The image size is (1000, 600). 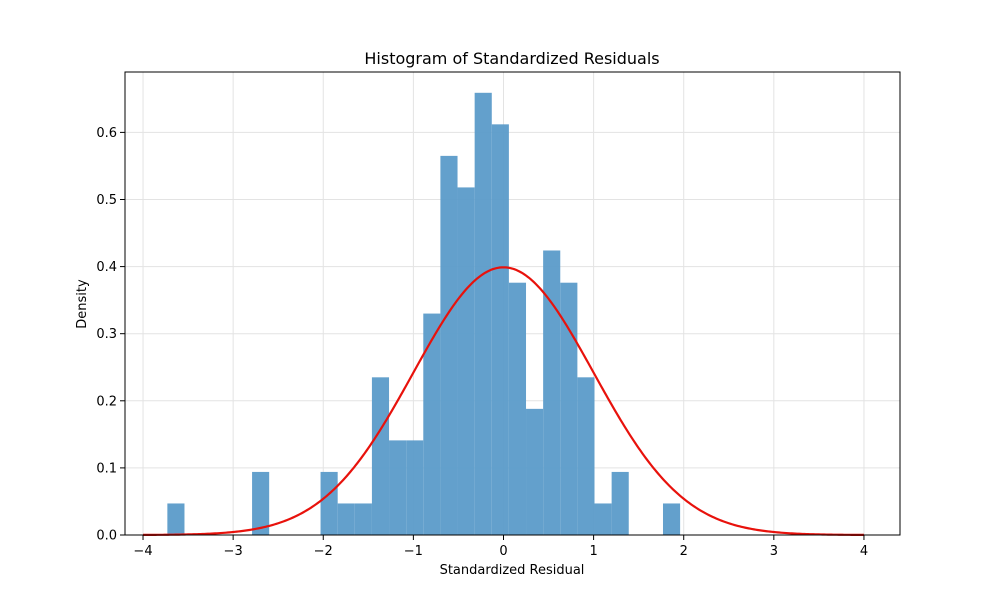 I want to click on y-axis-ticks: 0.0 0.1 0.2 0.3 0.4 0.5 0.6, so click(x=110, y=335).